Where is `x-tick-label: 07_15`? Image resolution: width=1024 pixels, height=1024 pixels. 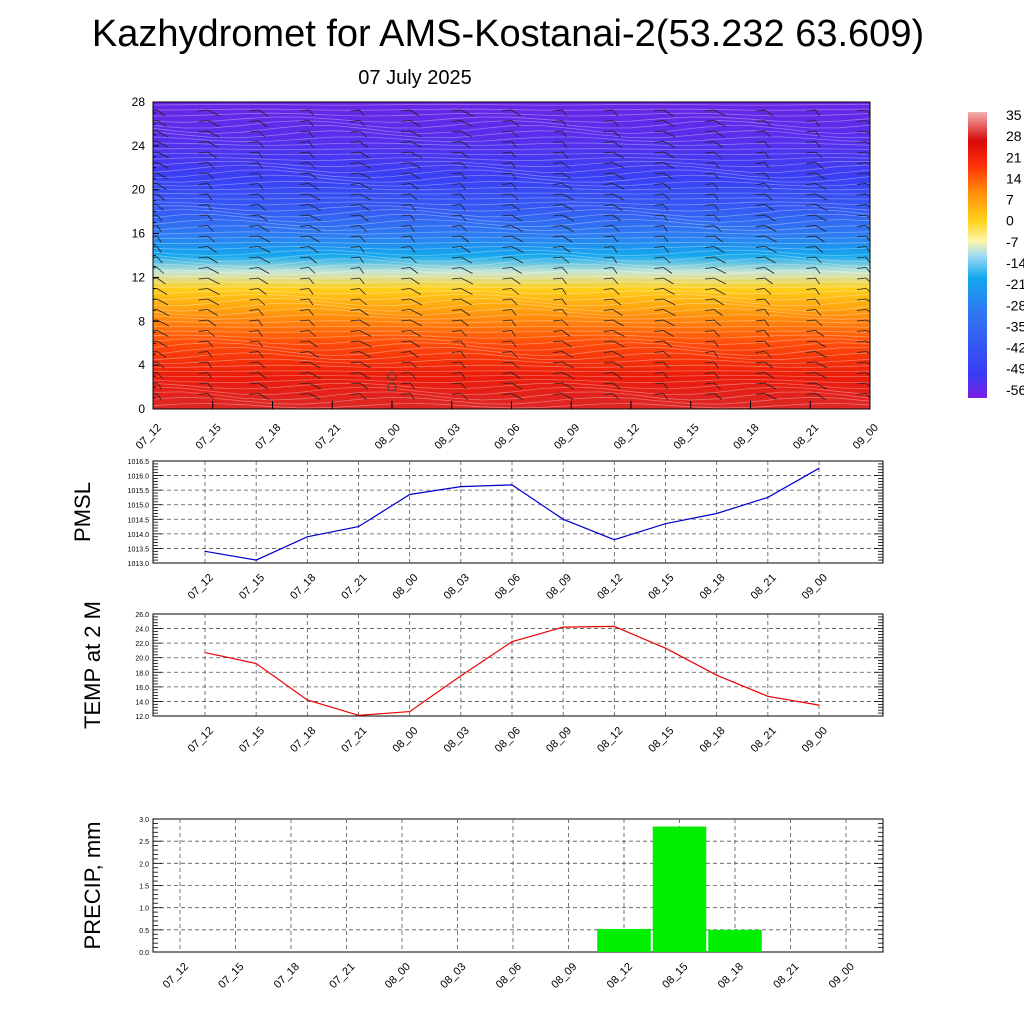 x-tick-label: 07_15 is located at coordinates (252, 587).